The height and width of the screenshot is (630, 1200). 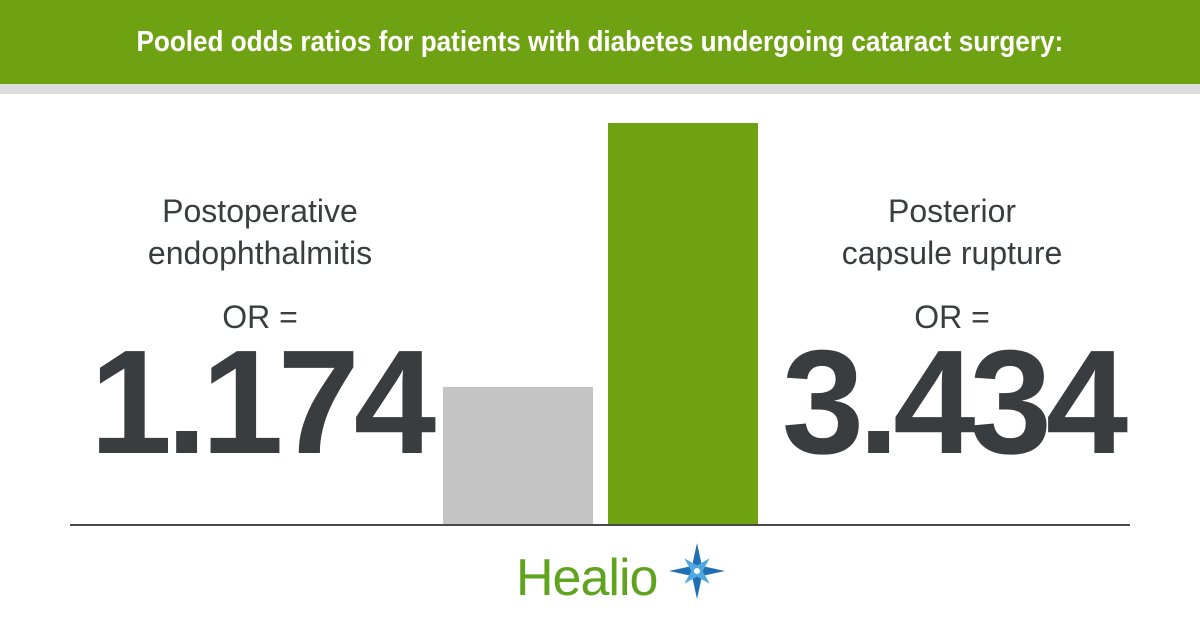 I want to click on metric-label-line2: capsule rupture, so click(x=952, y=253).